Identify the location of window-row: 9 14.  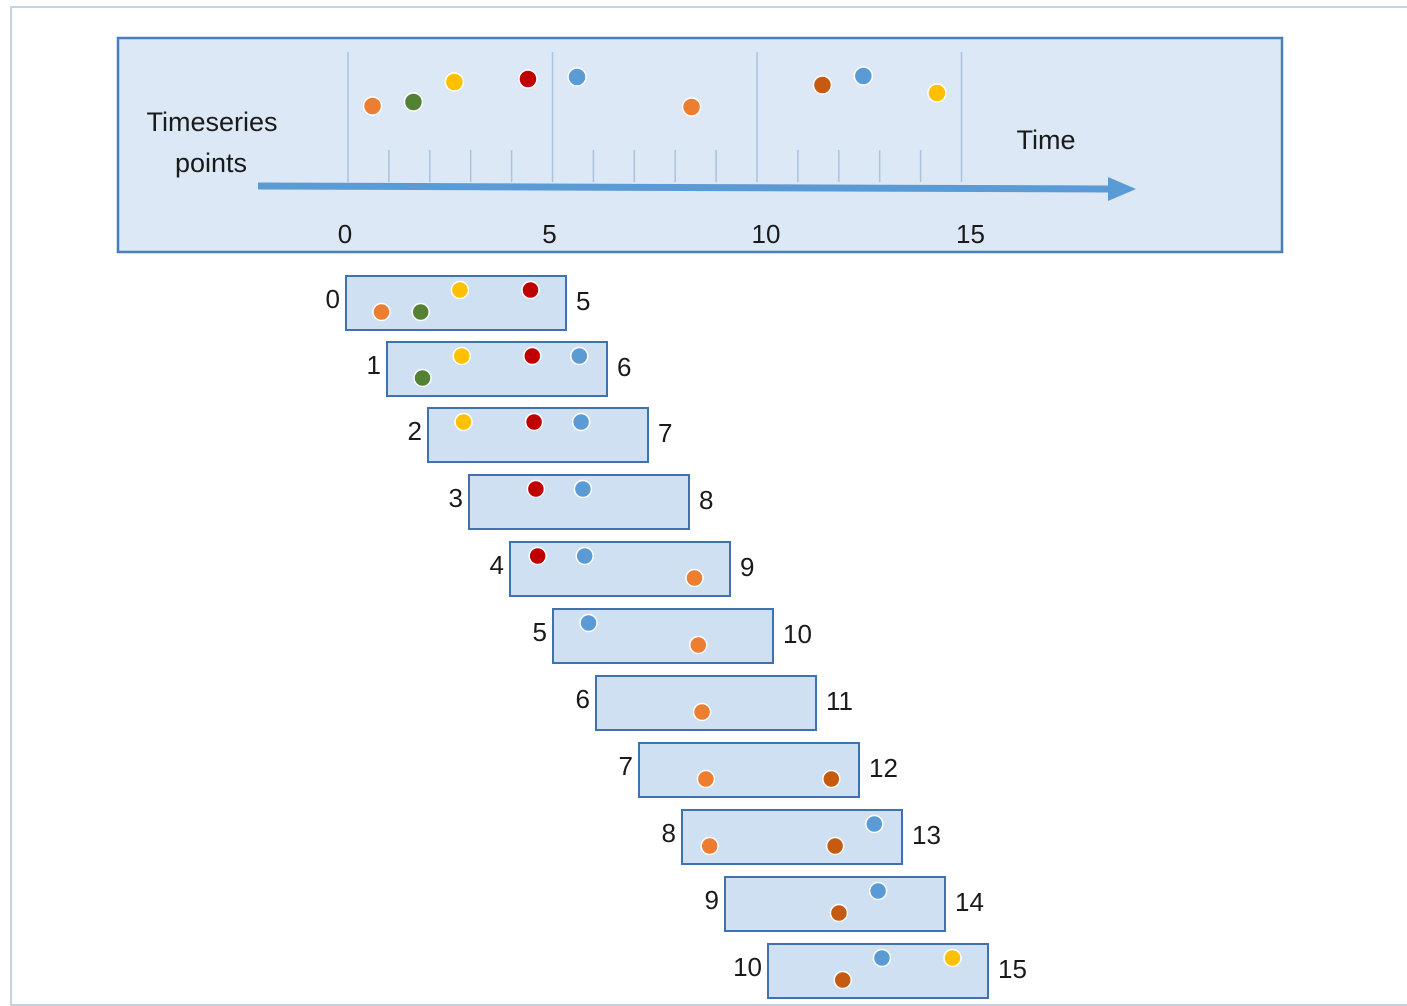
(844, 904).